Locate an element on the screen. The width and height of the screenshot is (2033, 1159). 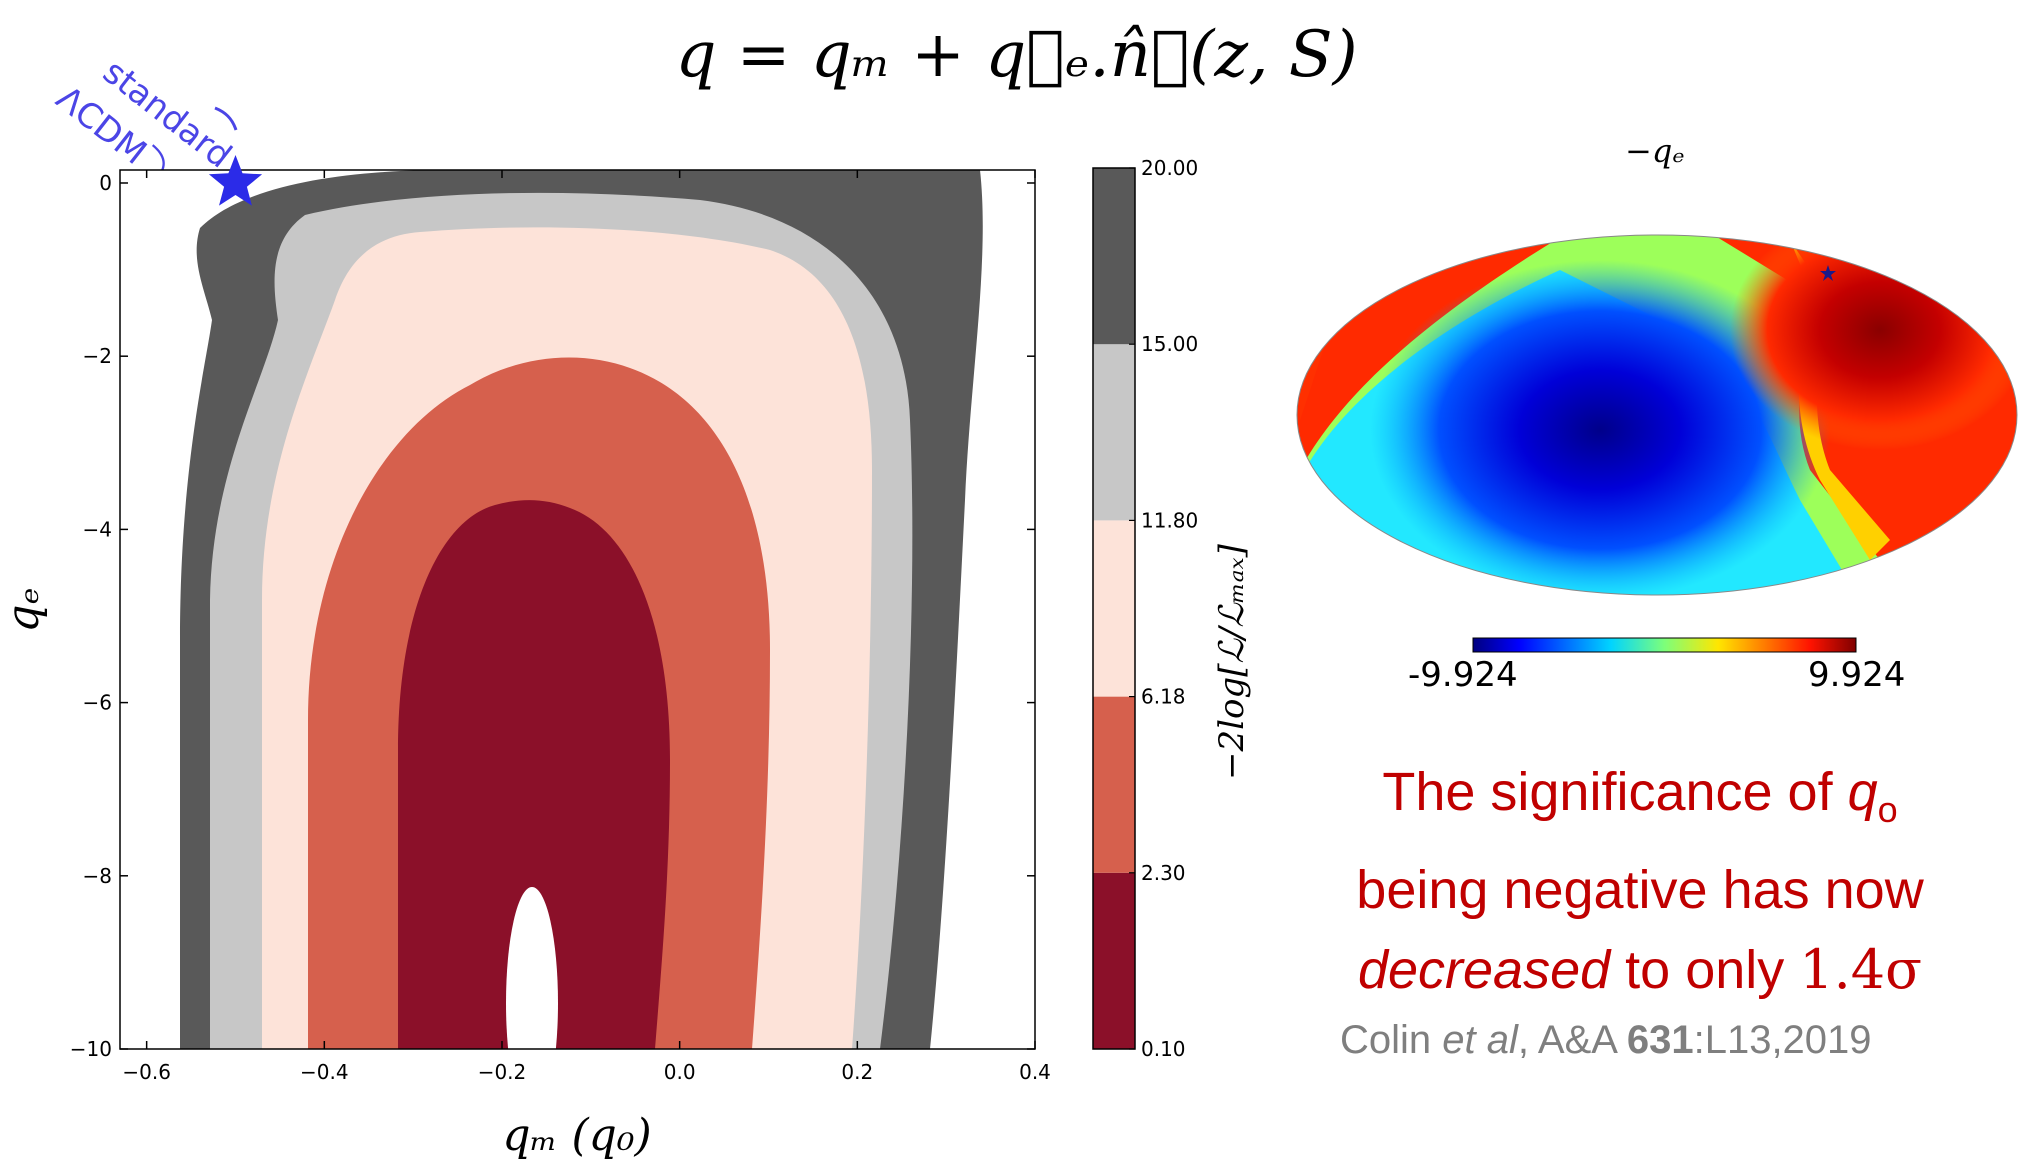
colorbar-tick-label: 11.80 is located at coordinates (1169, 520).